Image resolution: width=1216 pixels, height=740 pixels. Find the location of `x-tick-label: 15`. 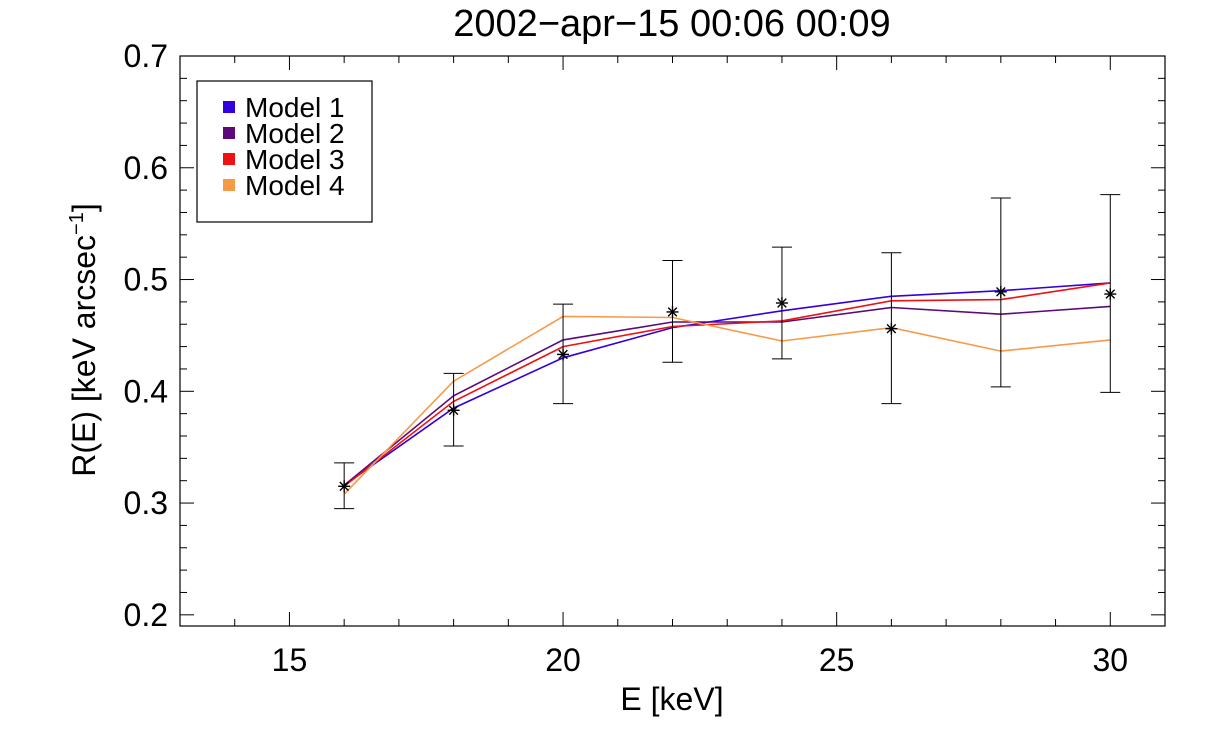

x-tick-label: 15 is located at coordinates (290, 660).